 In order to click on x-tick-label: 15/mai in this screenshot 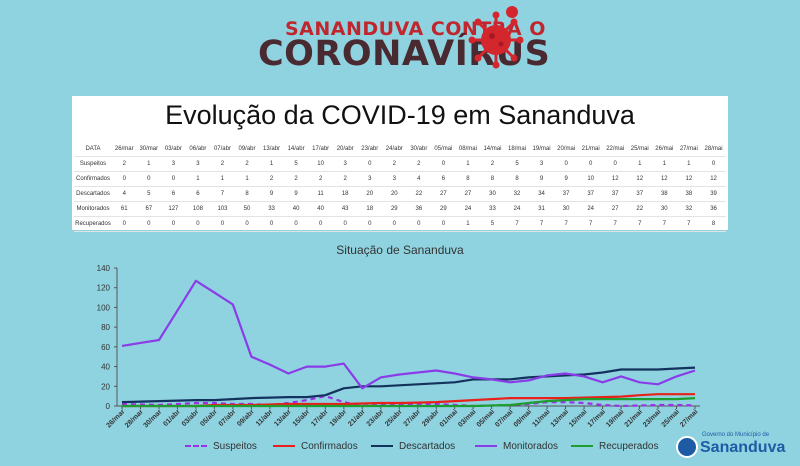, I will do `click(578, 418)`.